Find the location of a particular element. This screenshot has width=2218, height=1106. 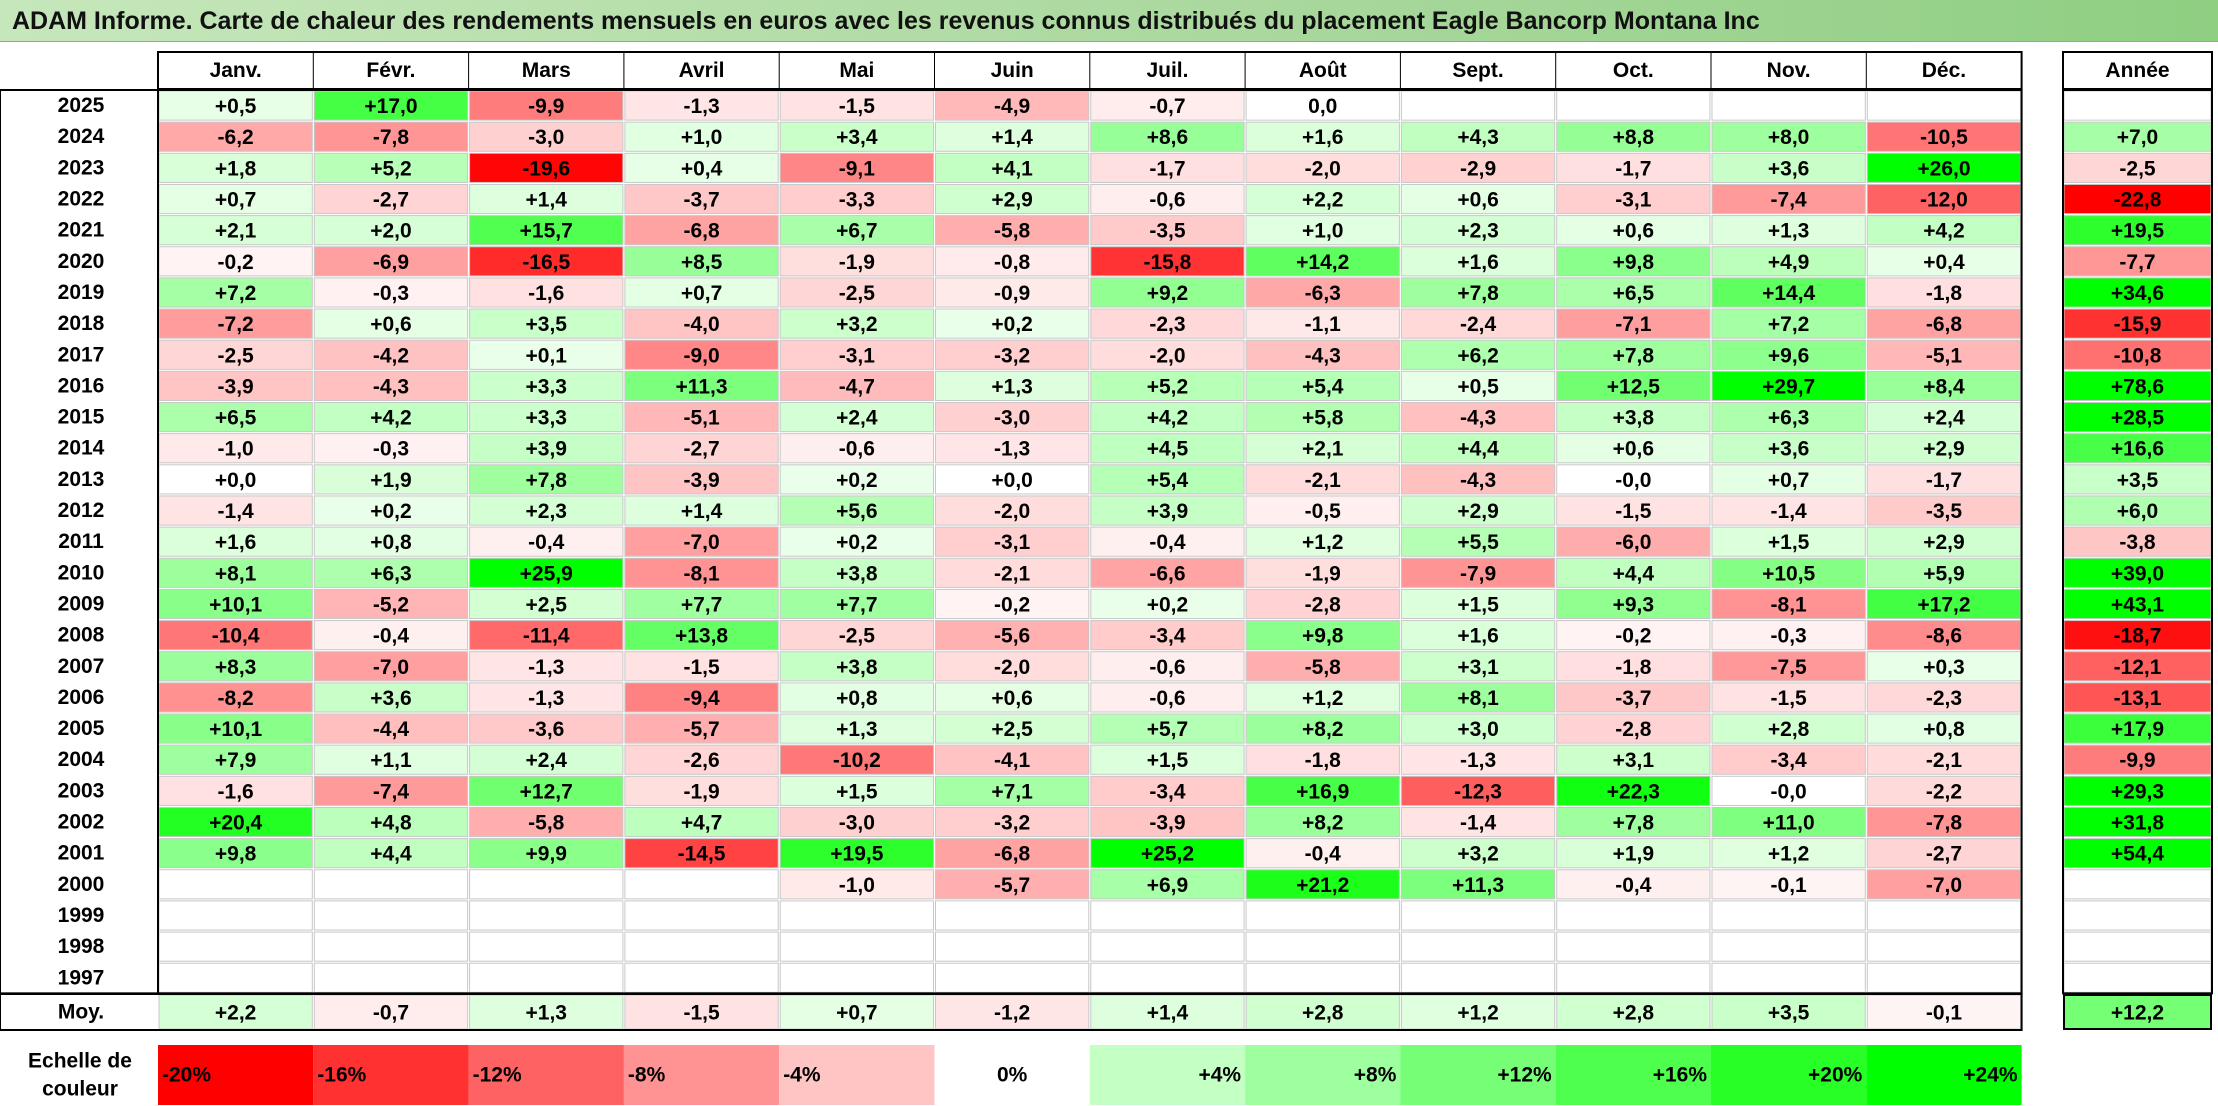

year-label: 2022 is located at coordinates (81, 199).